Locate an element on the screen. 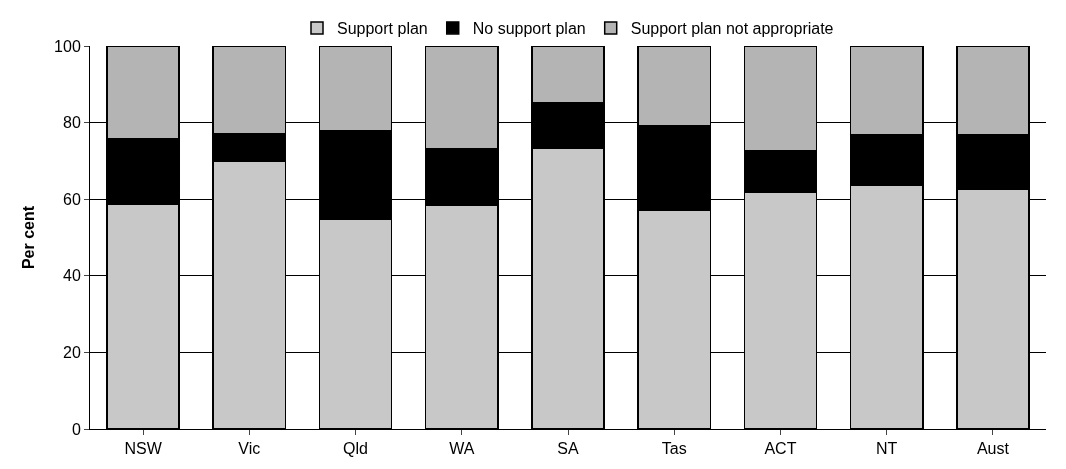 This screenshot has width=1066, height=469. legend-label: No support plan is located at coordinates (529, 29).